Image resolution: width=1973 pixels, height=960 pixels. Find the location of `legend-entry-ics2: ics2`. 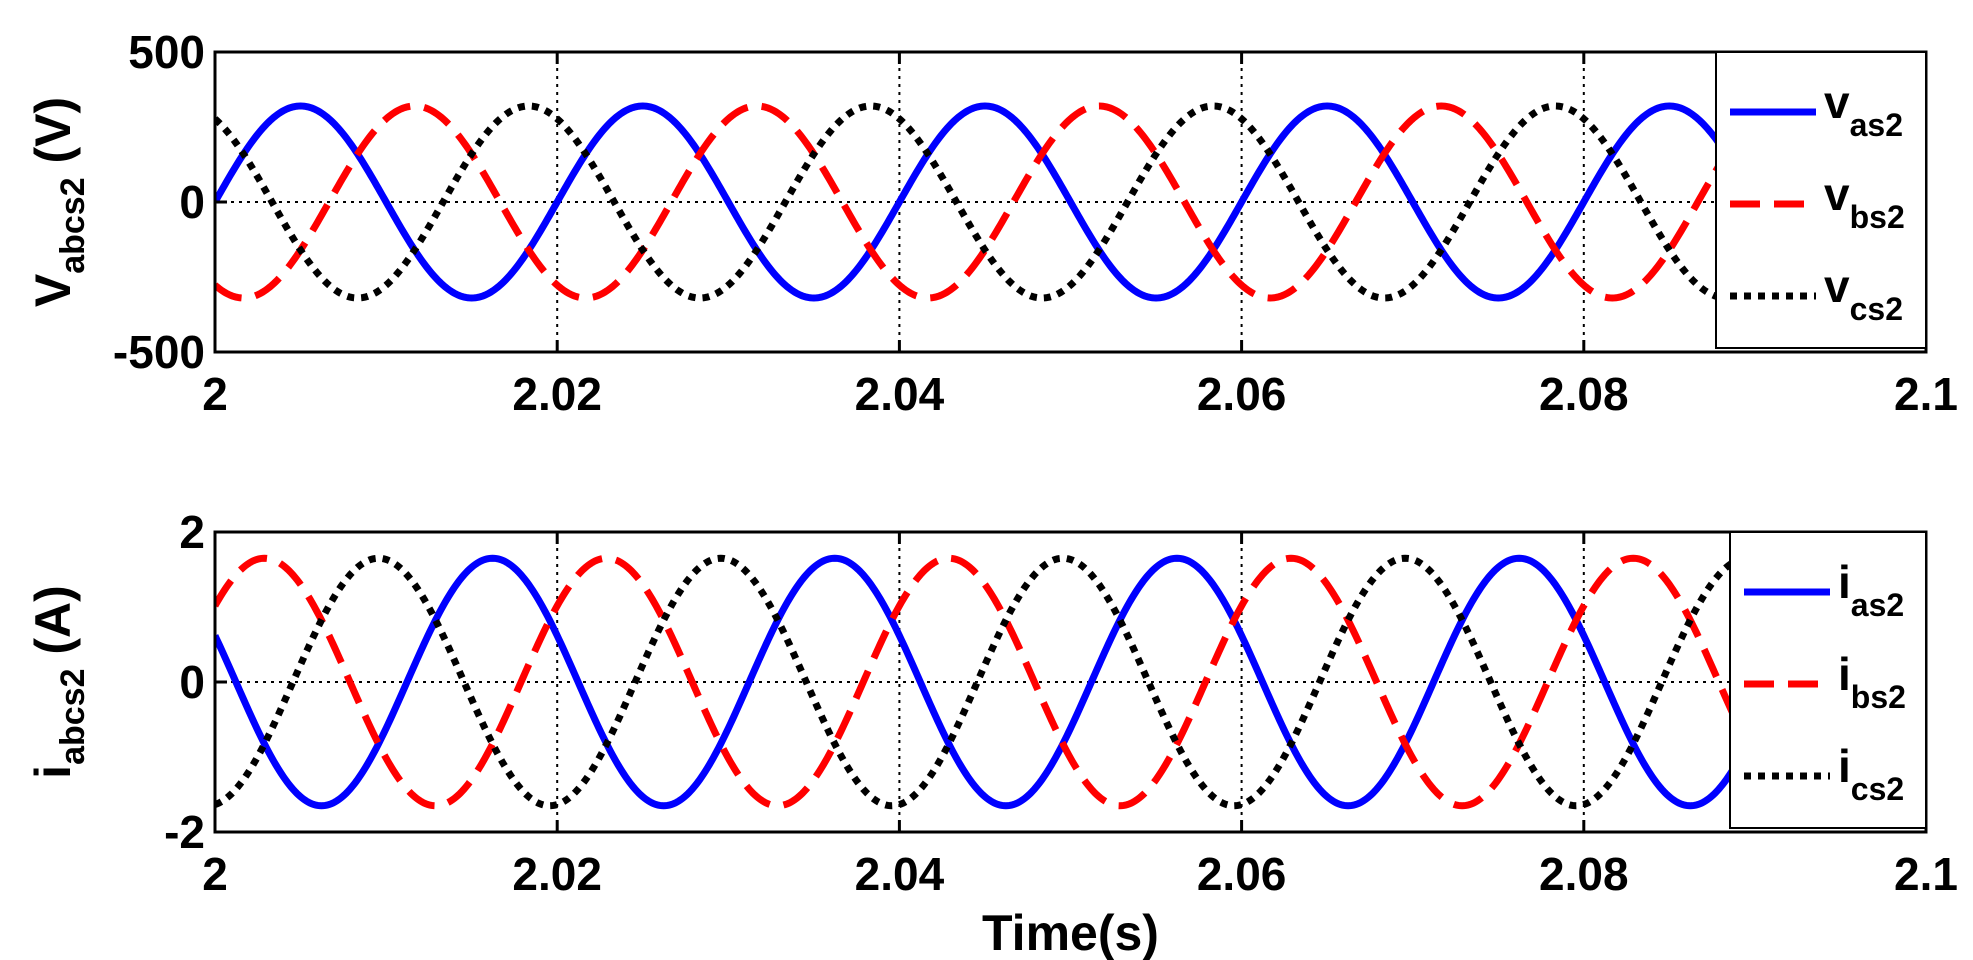

legend-entry-ics2: ics2 is located at coordinates (1871, 773).